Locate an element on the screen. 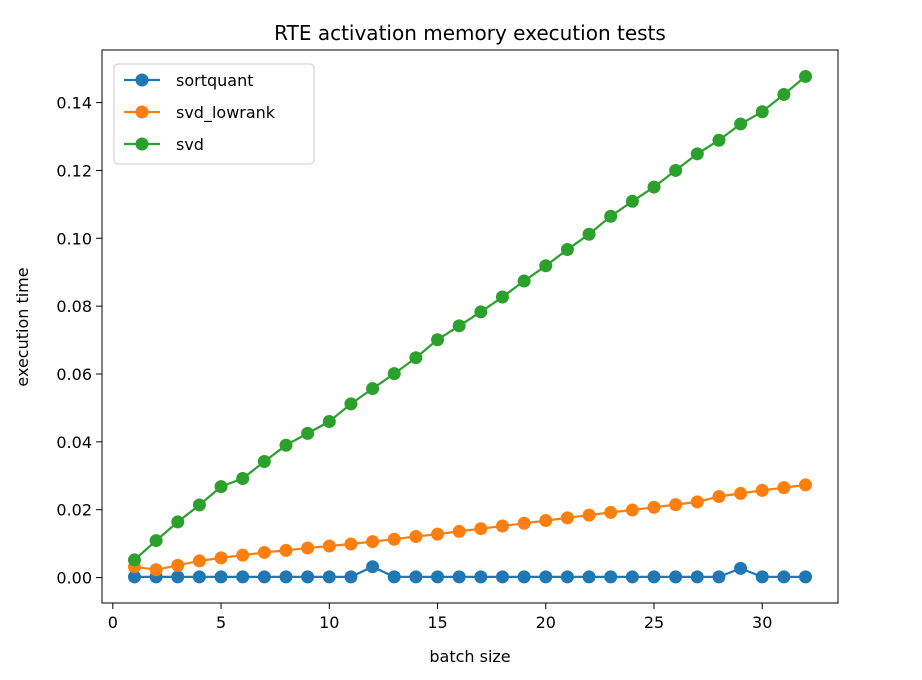 This screenshot has width=922, height=680. x-tick-label: 0 is located at coordinates (113, 622).